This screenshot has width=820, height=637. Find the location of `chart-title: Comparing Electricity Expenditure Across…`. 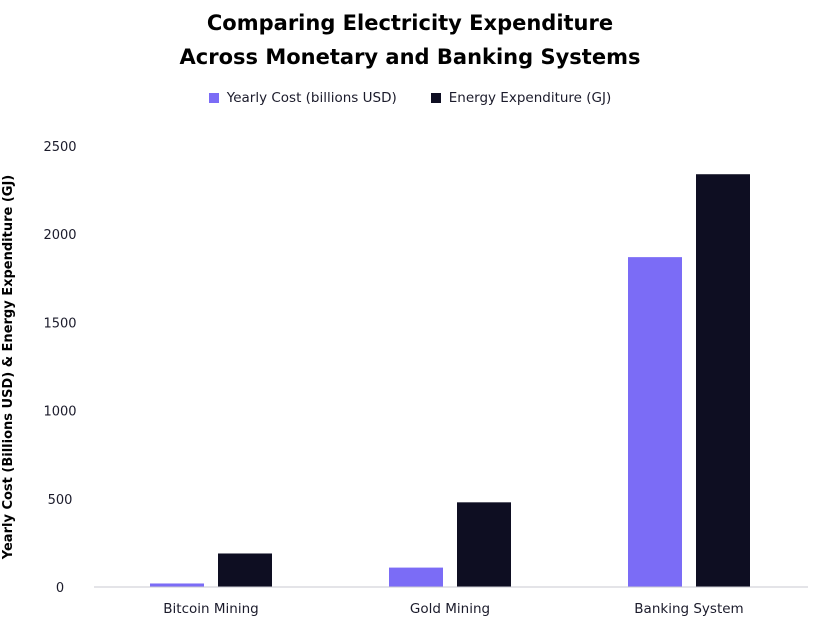

chart-title: Comparing Electricity Expenditure Across… is located at coordinates (410, 40).